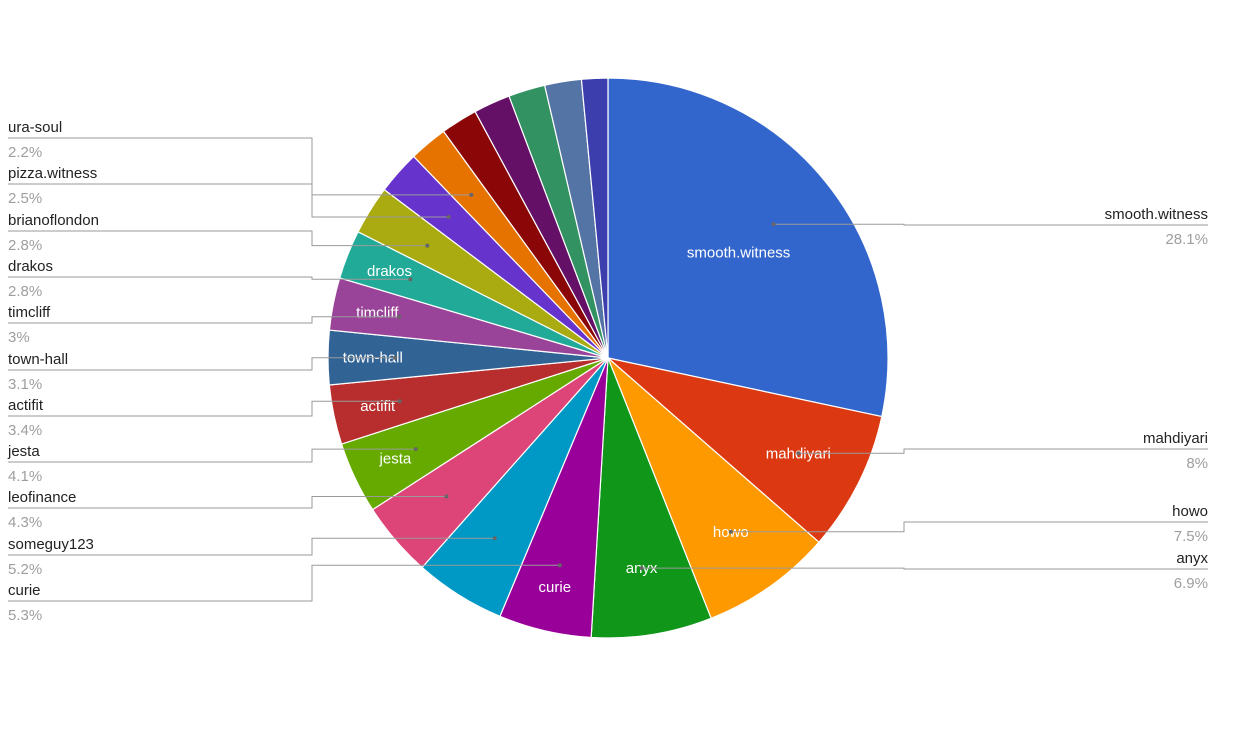 Image resolution: width=1250 pixels, height=750 pixels. What do you see at coordinates (30, 266) in the screenshot?
I see `callout-name-drakos: drakos` at bounding box center [30, 266].